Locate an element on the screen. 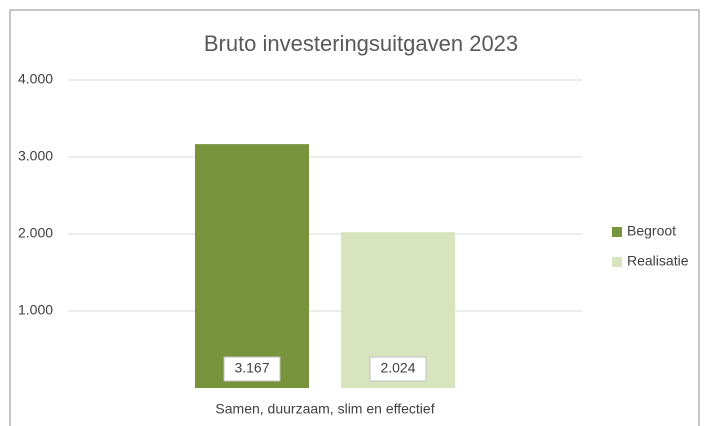  y-tick-label: 4.000 is located at coordinates (35, 79).